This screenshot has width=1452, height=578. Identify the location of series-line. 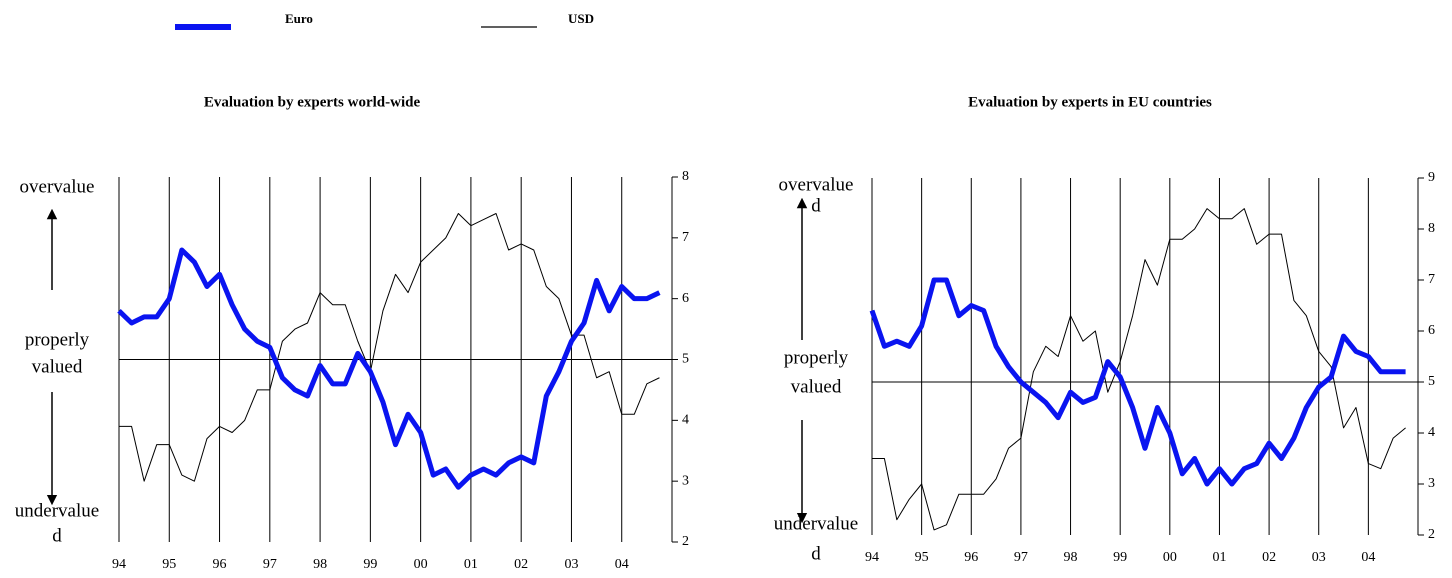
(1137, 382).